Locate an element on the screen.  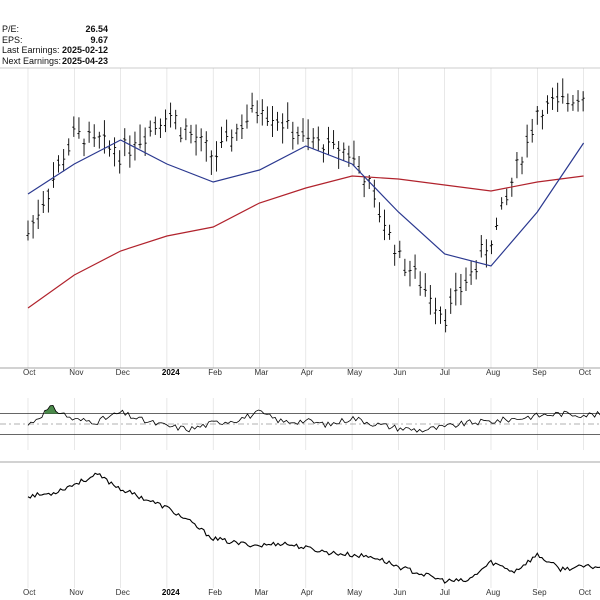
x-tick-label: Sep is located at coordinates (539, 592).